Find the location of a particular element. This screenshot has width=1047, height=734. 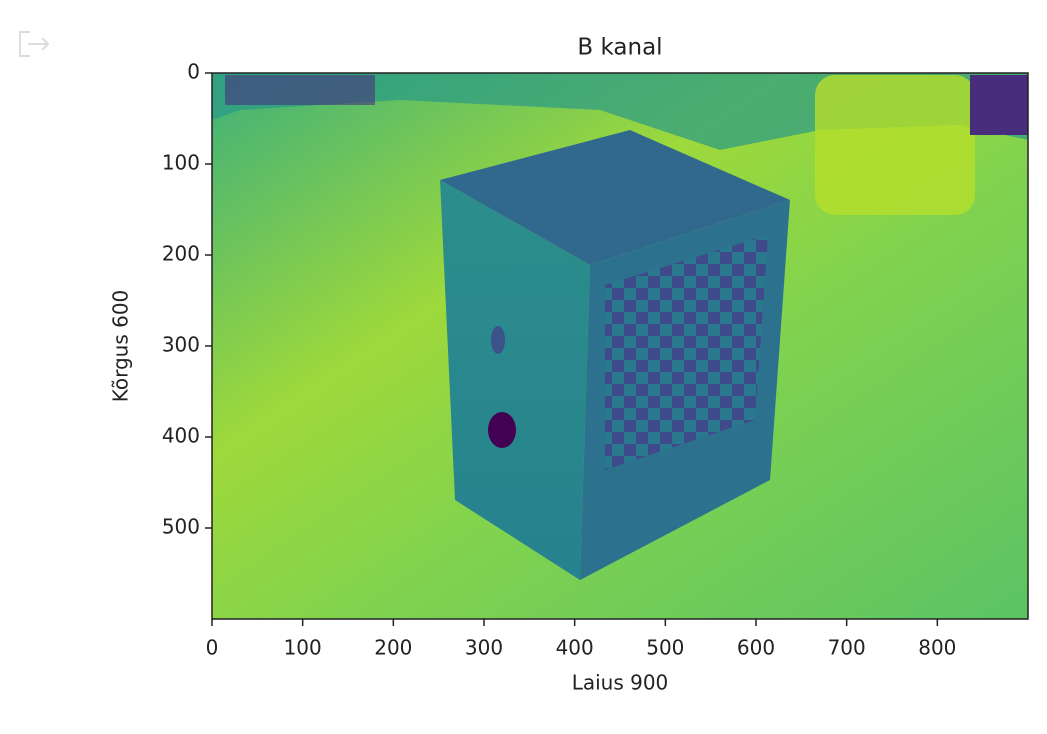

y-tick-label: 100 is located at coordinates (181, 163).